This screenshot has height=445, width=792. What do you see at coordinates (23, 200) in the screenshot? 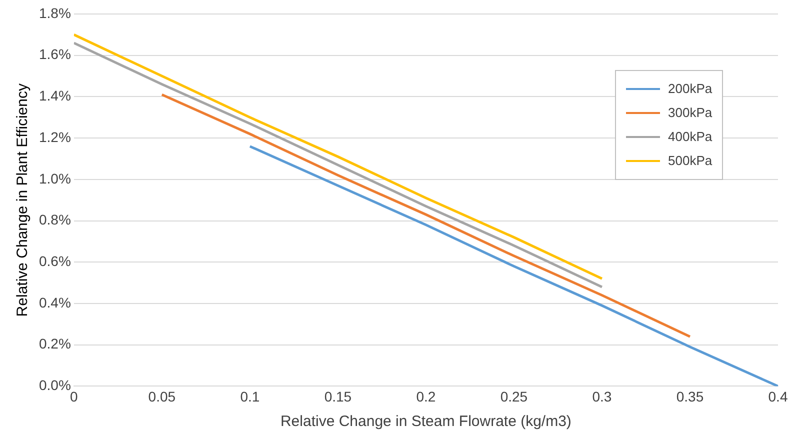
I see `y-axis-title: Relative Change in Plant Efficiency` at bounding box center [23, 200].